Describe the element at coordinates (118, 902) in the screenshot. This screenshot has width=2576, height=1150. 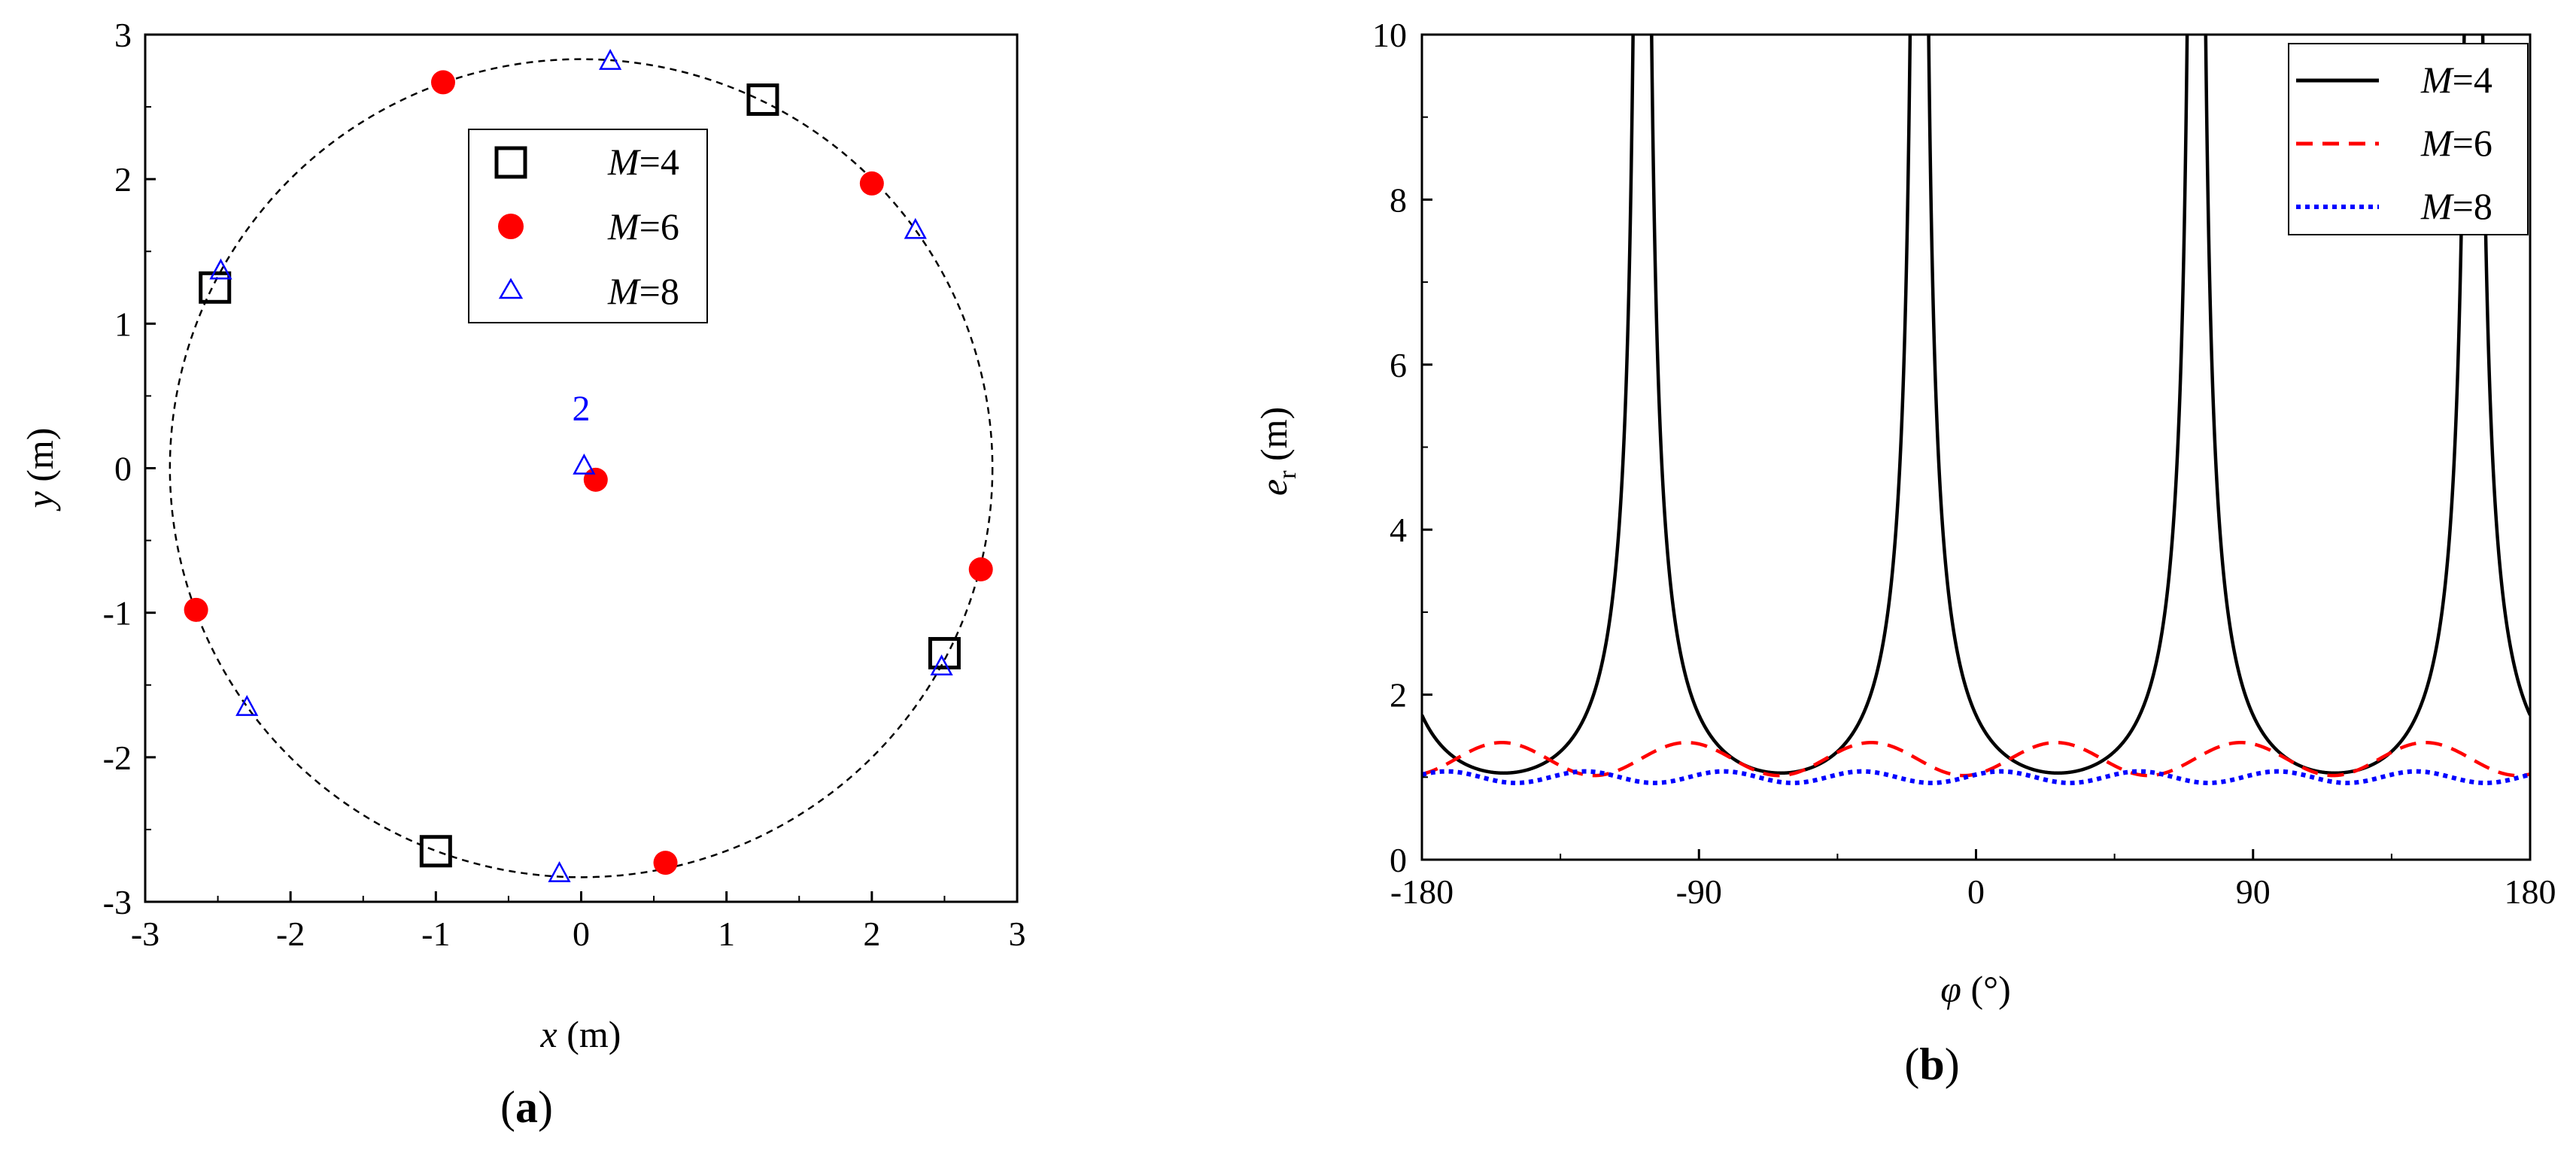
I see `y-tick-label: -3` at that location.